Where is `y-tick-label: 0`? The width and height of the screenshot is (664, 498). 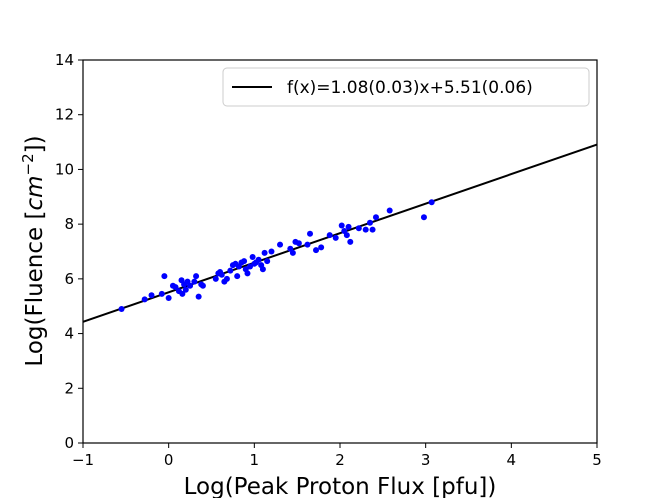 y-tick-label: 0 is located at coordinates (69, 443).